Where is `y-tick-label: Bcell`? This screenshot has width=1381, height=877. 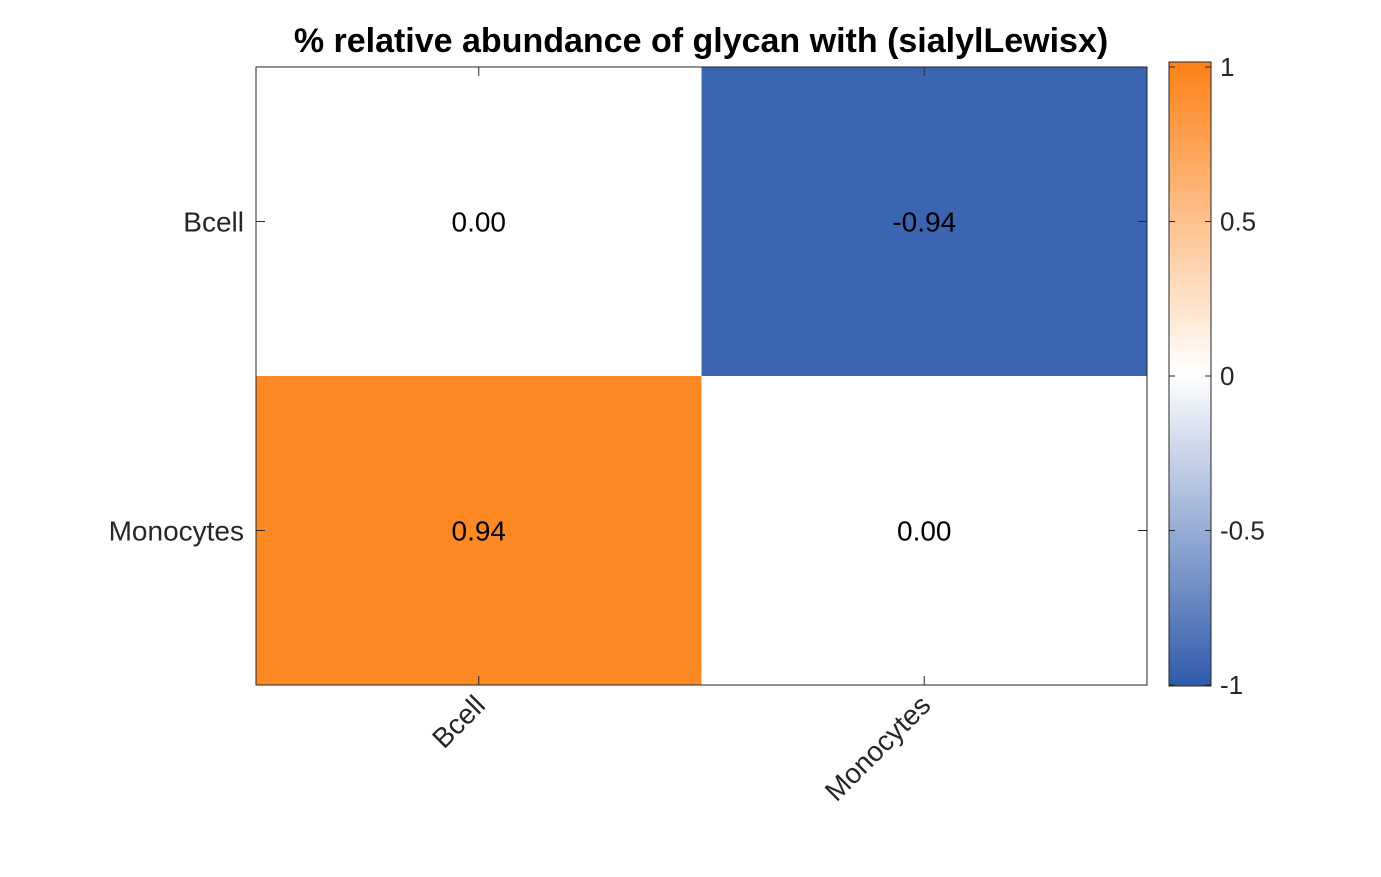
y-tick-label: Bcell is located at coordinates (213, 222).